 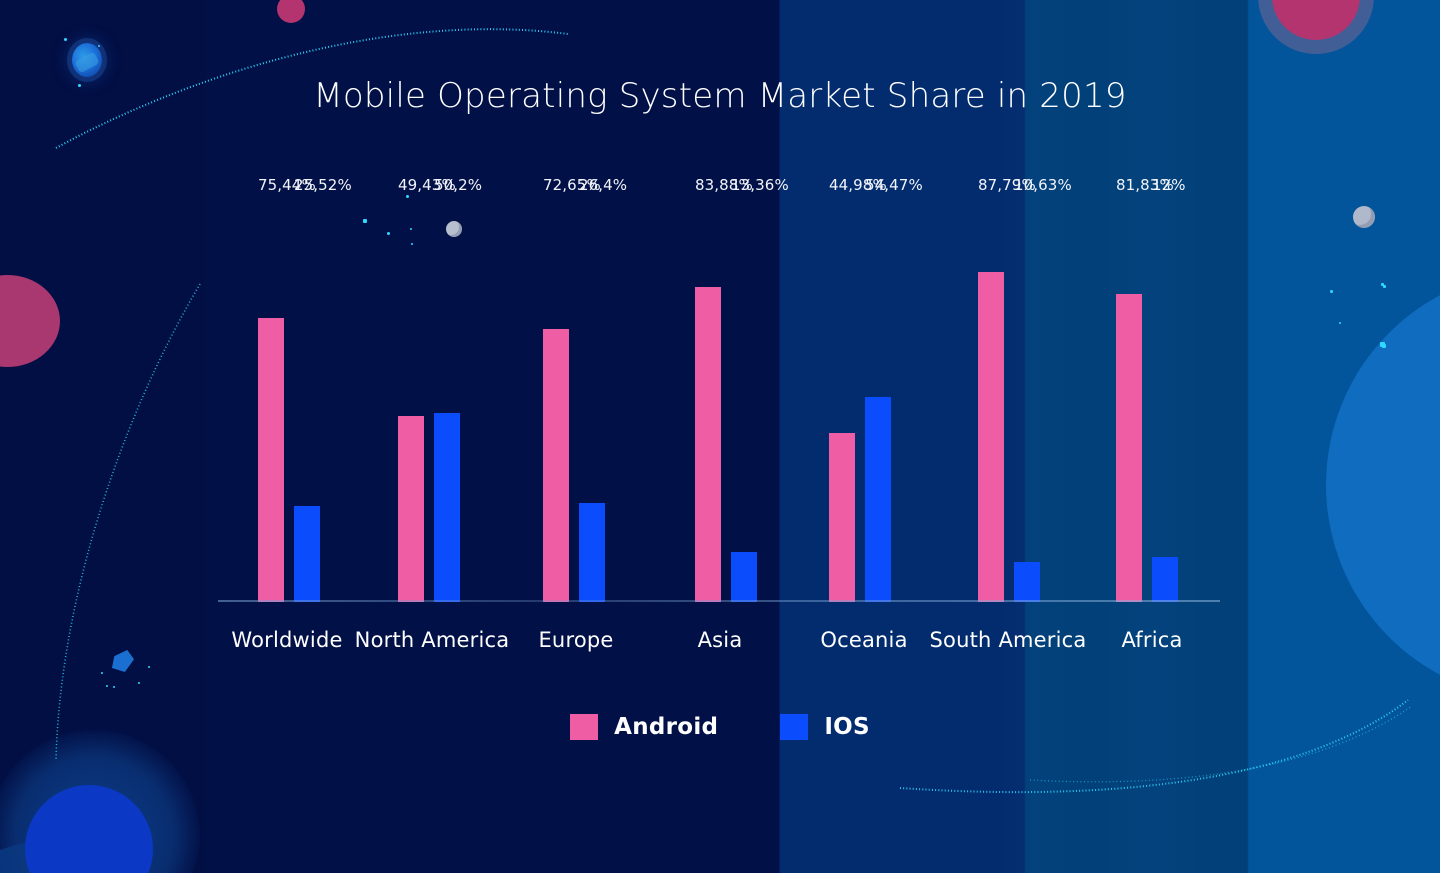 I want to click on bar-rect: 54,47%, so click(x=894, y=389).